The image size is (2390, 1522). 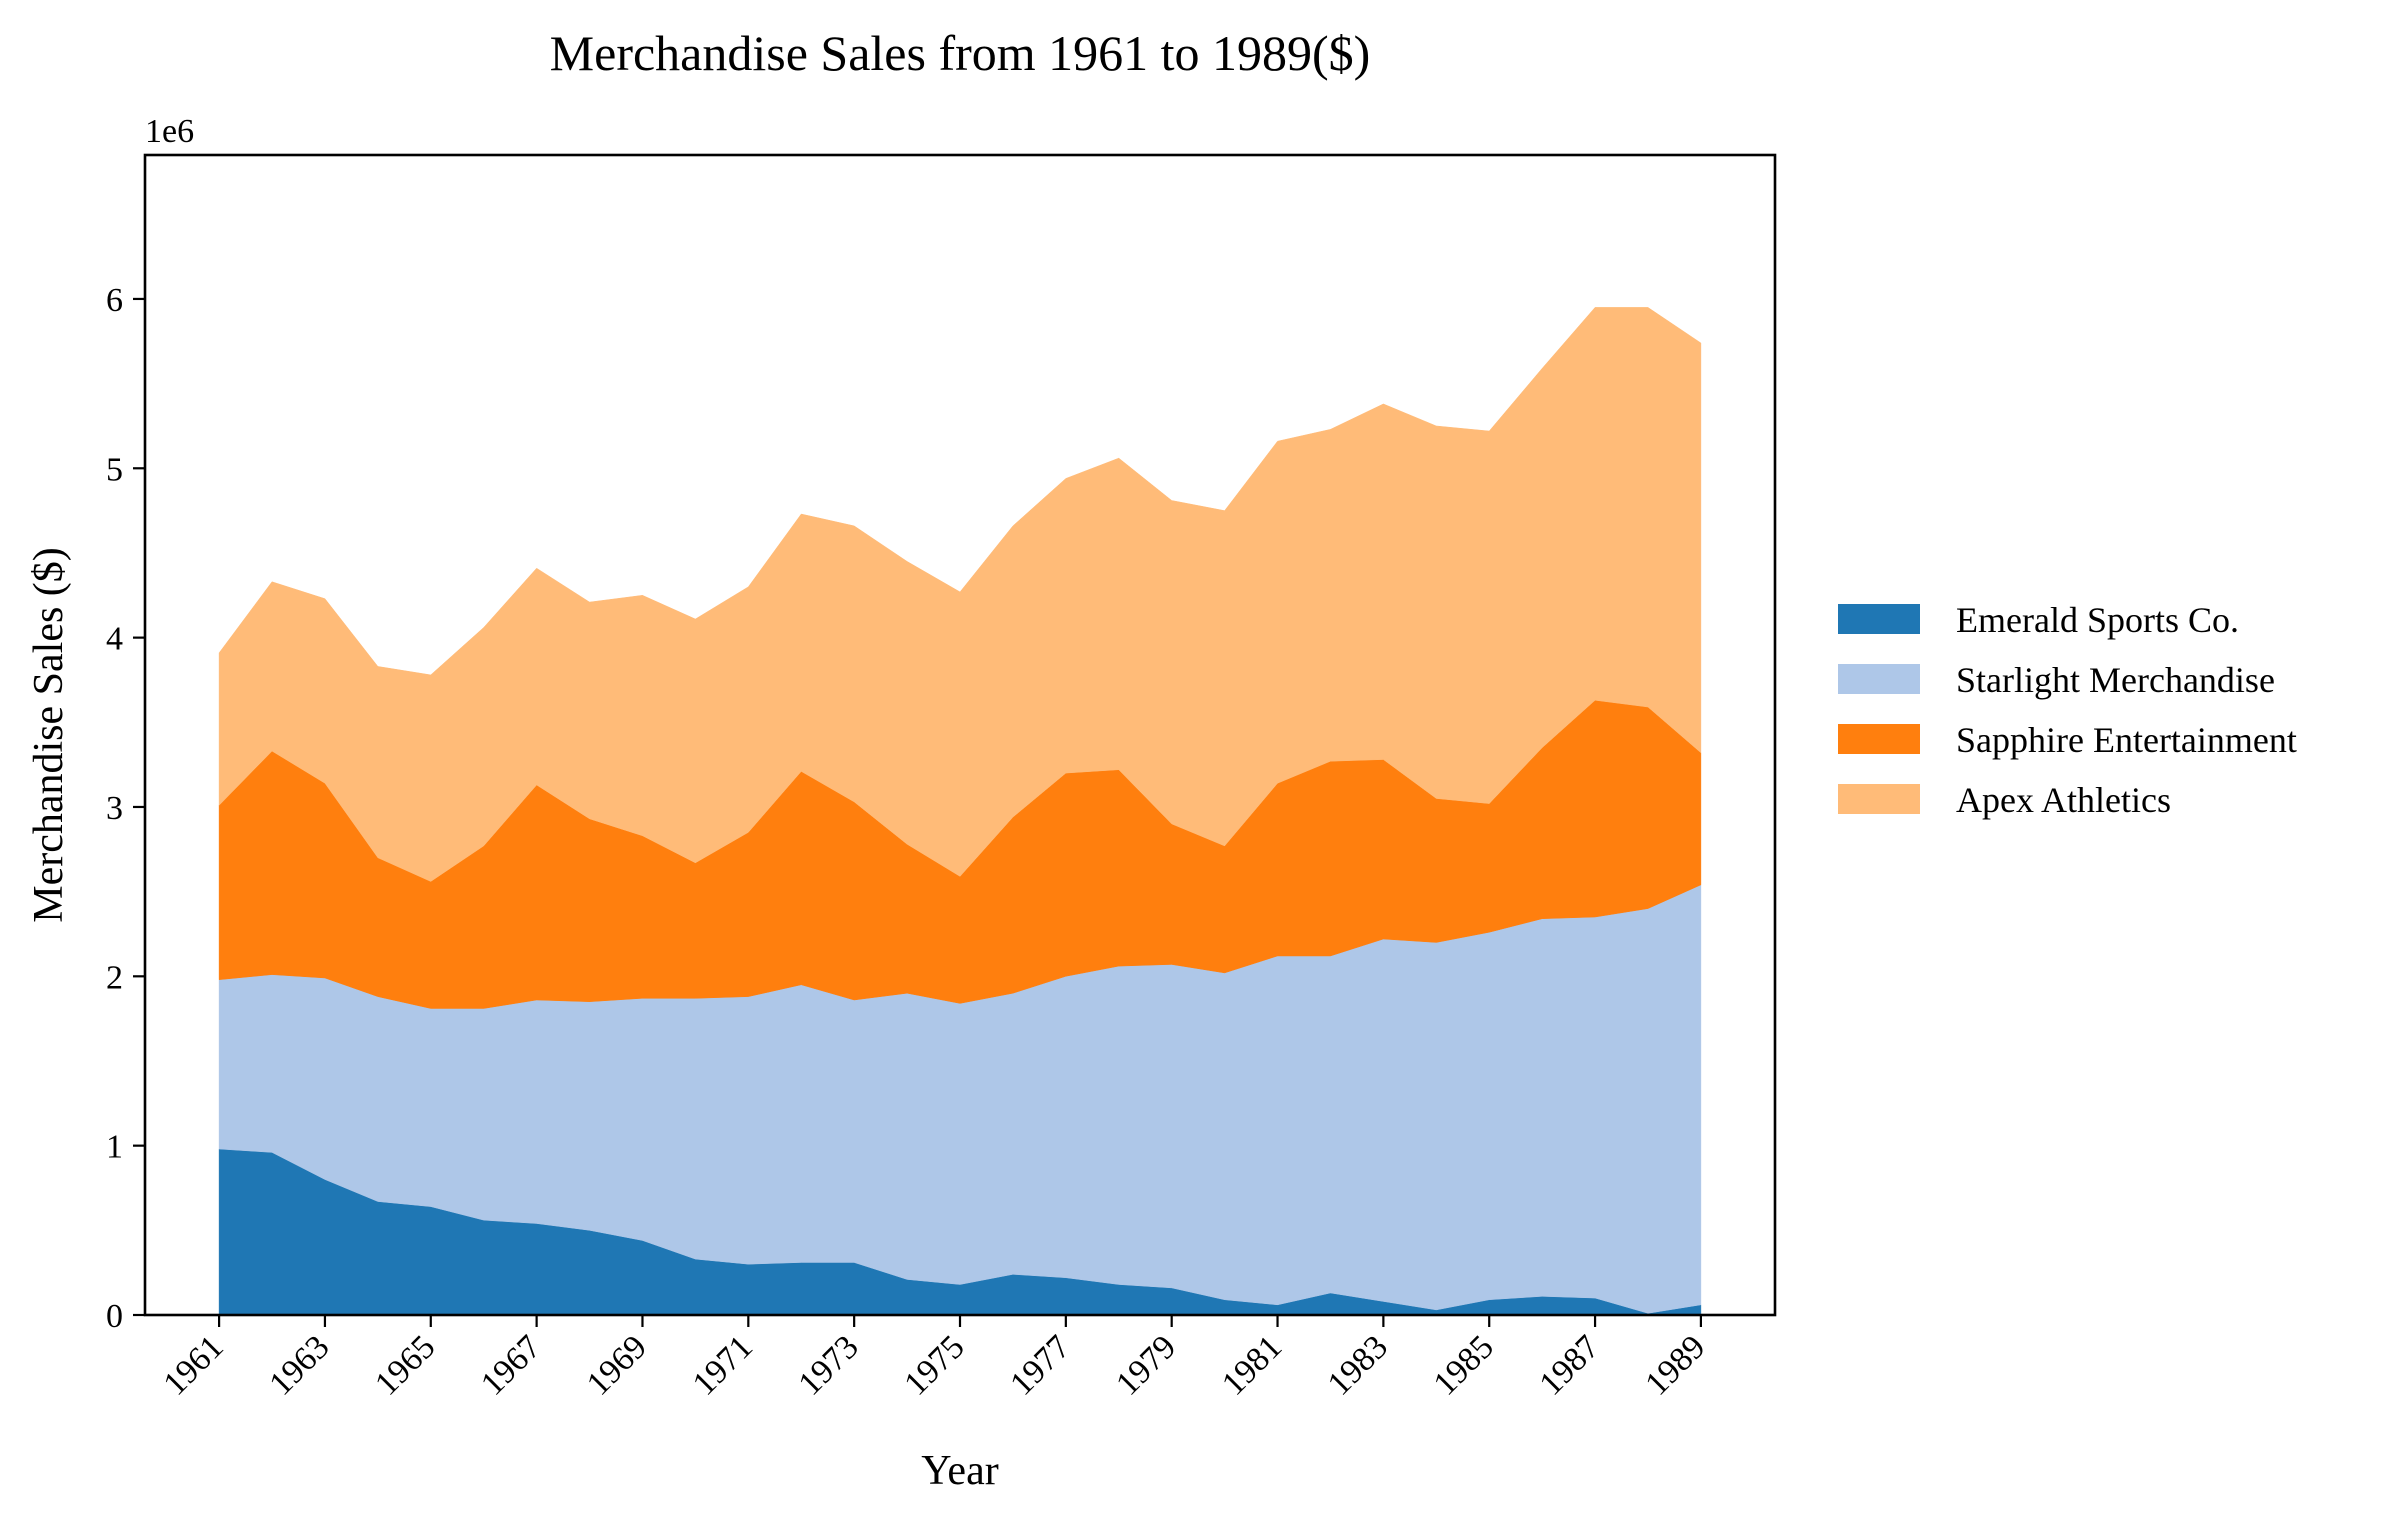 I want to click on y-axis-label: Merchandise Sales ($), so click(x=49, y=735).